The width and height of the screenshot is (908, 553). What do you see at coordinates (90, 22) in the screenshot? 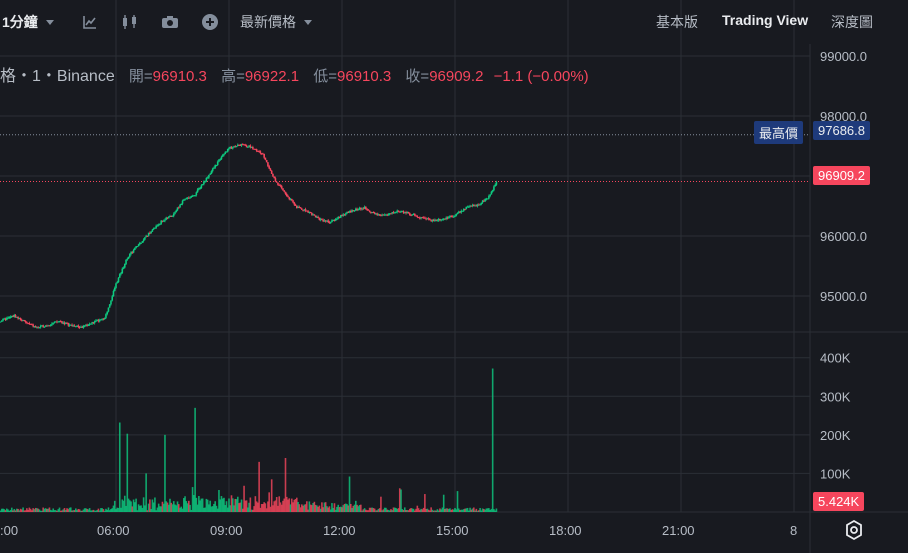
I see `indicator-icon` at bounding box center [90, 22].